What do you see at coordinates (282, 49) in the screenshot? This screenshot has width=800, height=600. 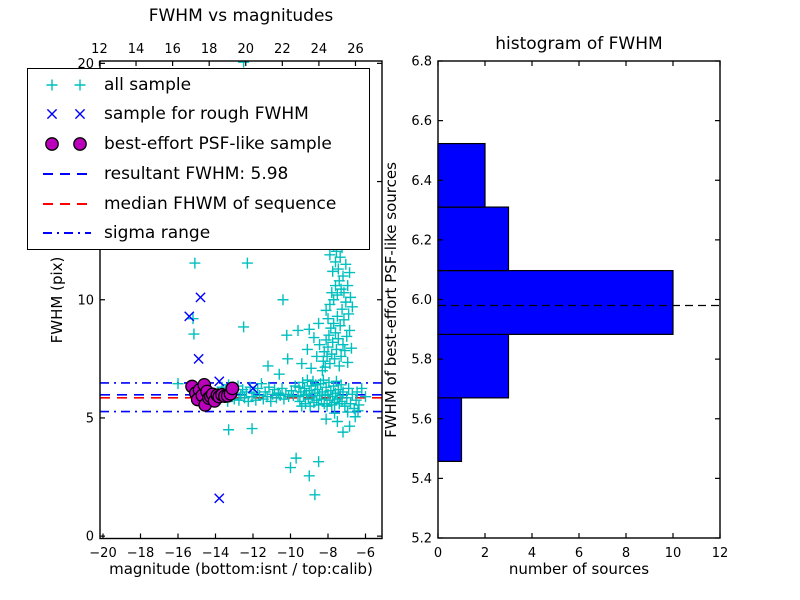 I see `tick-label: 22` at bounding box center [282, 49].